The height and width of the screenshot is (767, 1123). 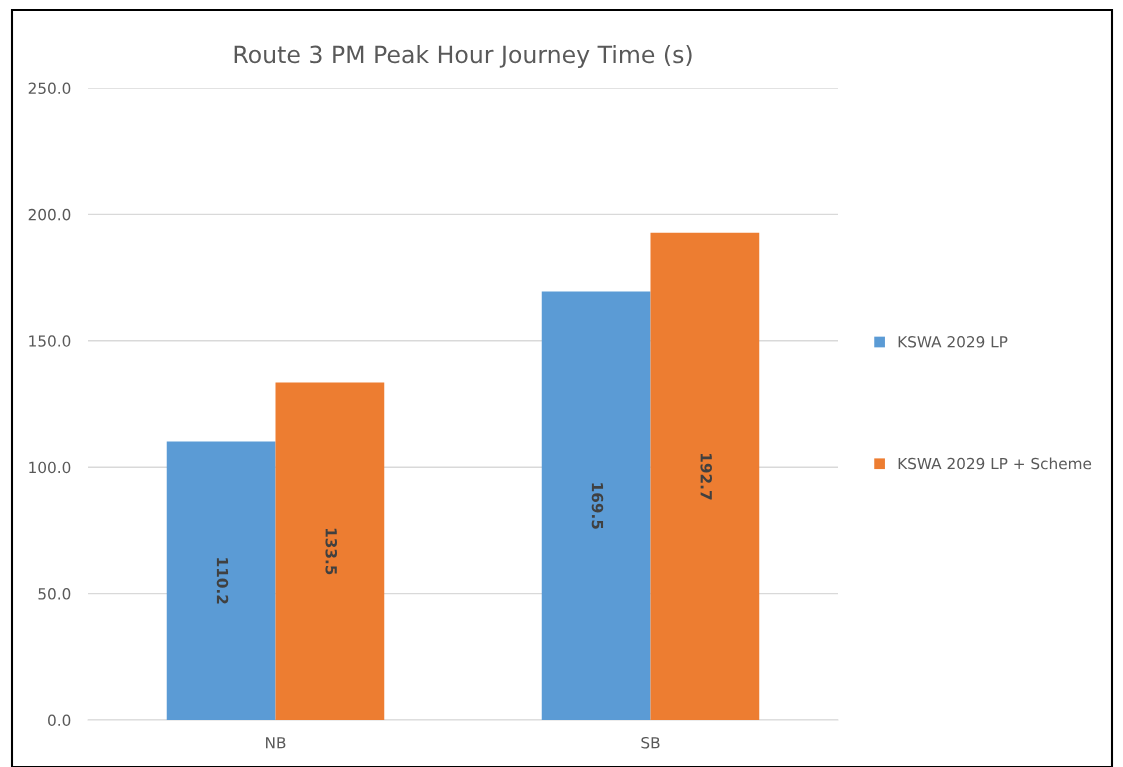 What do you see at coordinates (650, 742) in the screenshot?
I see `x-tick-label: SB` at bounding box center [650, 742].